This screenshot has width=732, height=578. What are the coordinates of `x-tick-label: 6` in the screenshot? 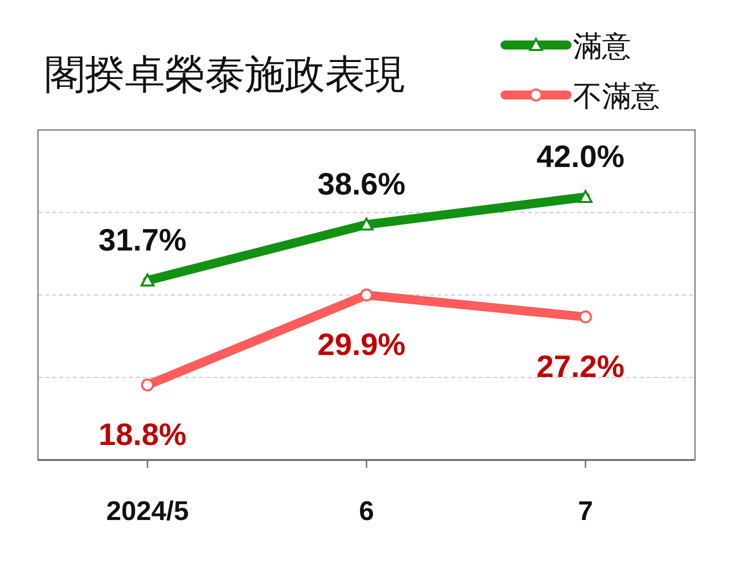 It's located at (366, 511).